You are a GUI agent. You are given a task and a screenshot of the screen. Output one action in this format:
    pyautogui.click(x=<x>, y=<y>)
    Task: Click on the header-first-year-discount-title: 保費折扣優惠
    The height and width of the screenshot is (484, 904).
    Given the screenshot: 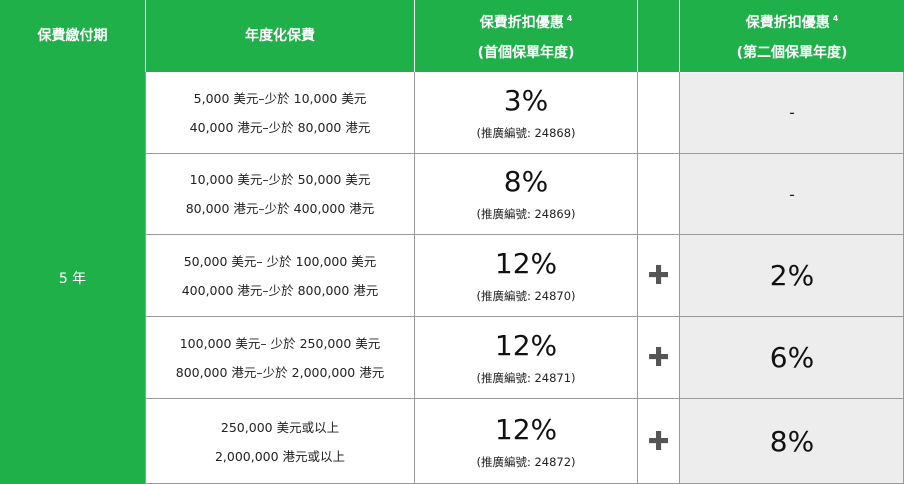 What is the action you would take?
    pyautogui.click(x=521, y=23)
    